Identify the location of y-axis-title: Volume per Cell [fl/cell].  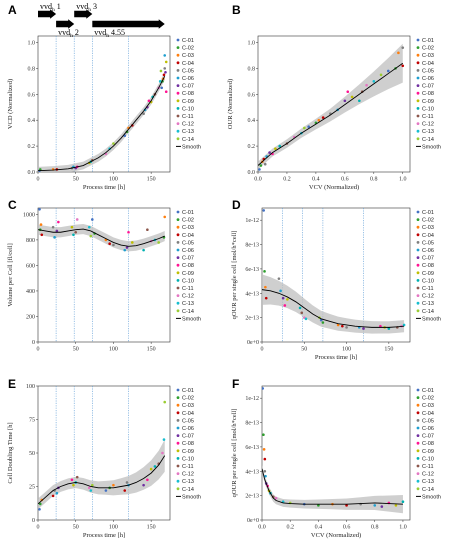
(10, 275).